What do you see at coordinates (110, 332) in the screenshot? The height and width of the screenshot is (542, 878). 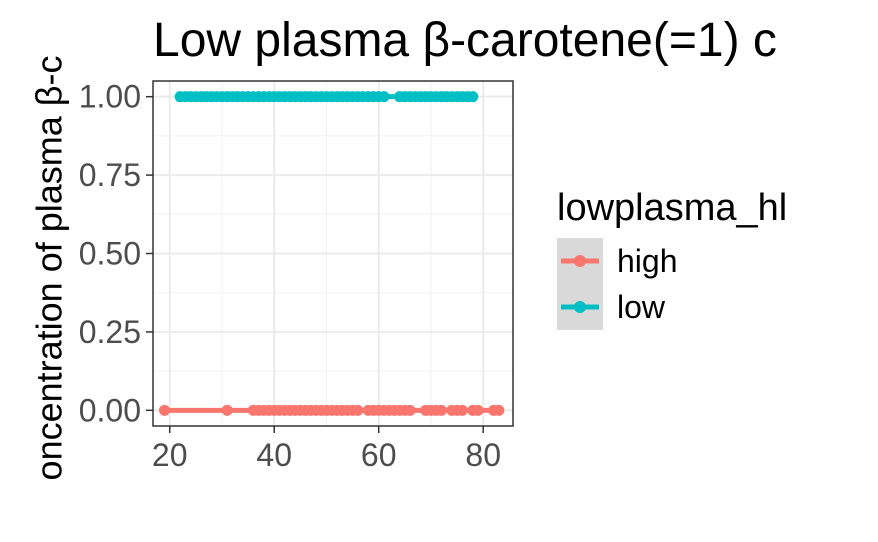 I see `y-tick-label: 0.25` at bounding box center [110, 332].